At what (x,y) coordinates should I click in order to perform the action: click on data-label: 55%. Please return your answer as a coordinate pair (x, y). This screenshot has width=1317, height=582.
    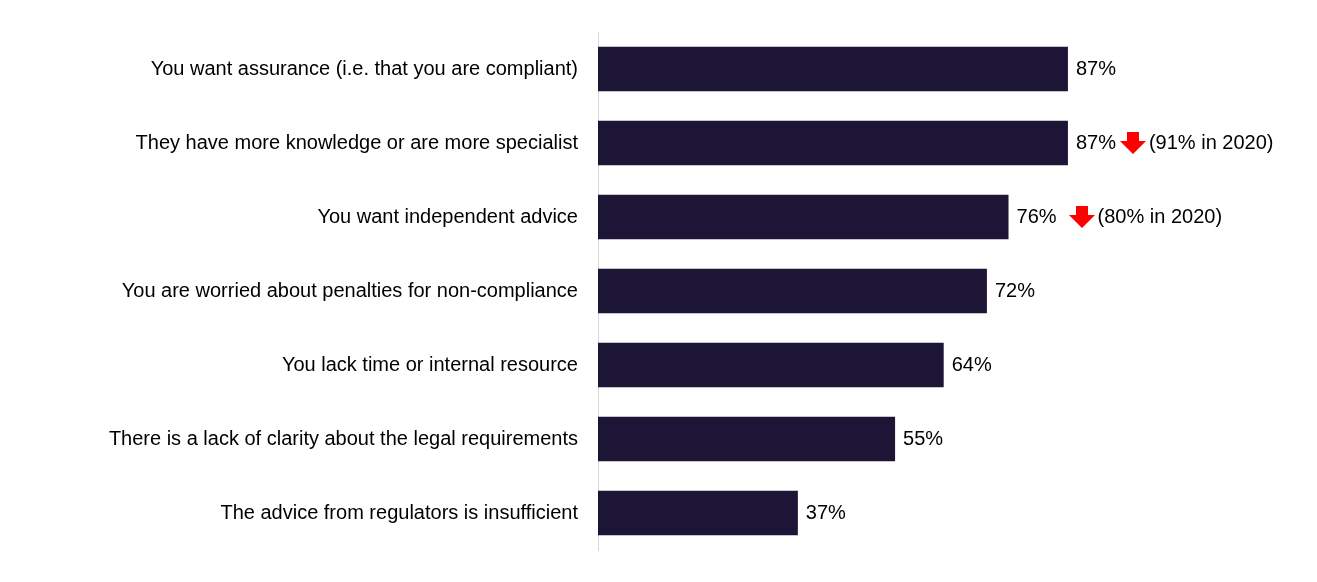
    Looking at the image, I should click on (923, 437).